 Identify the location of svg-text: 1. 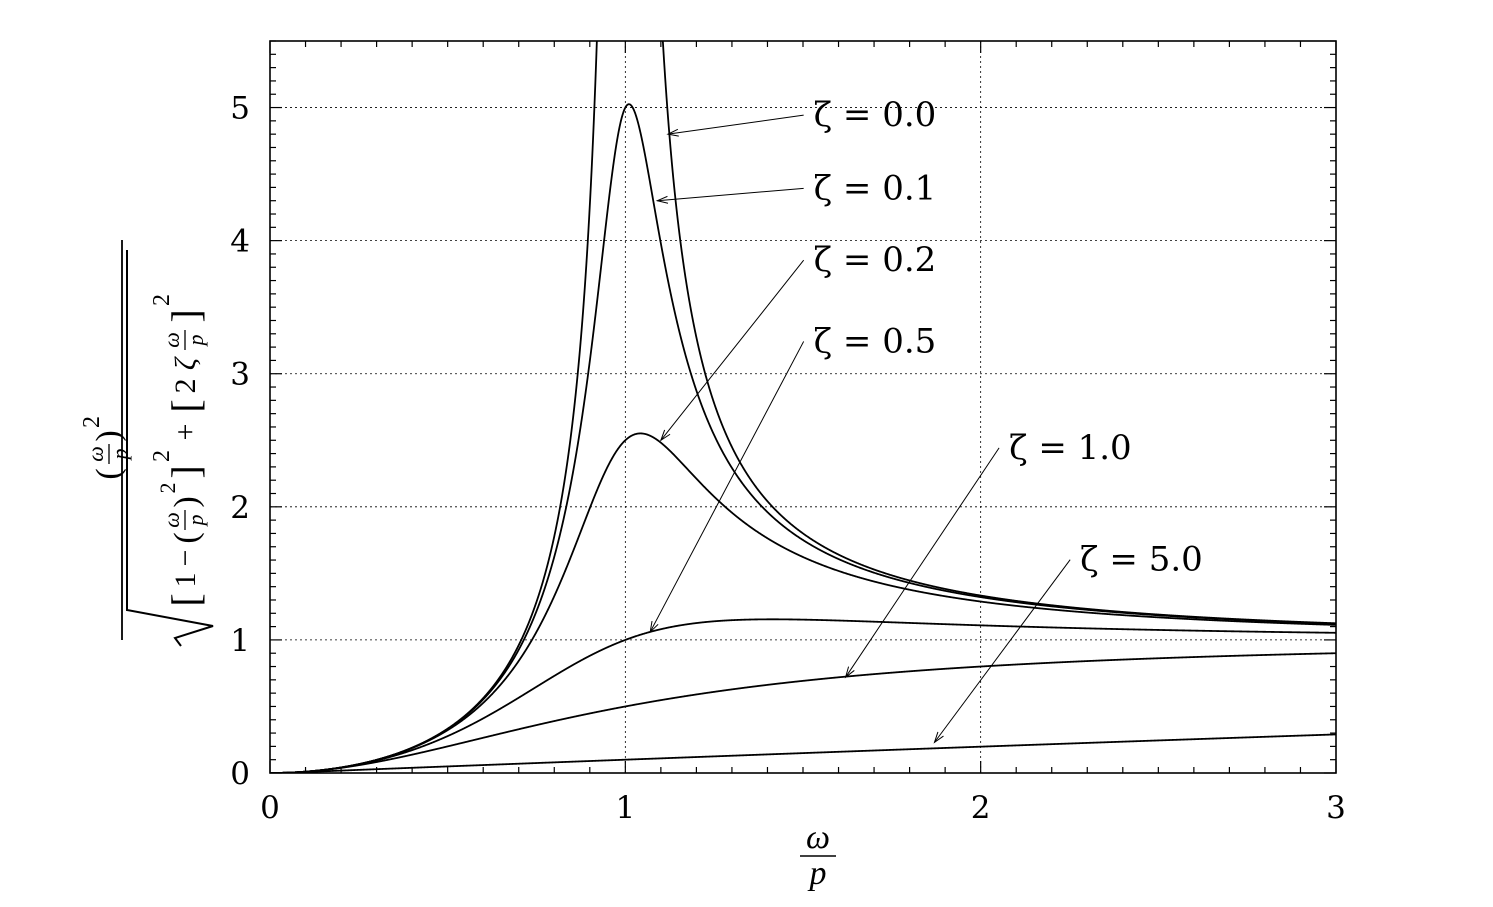
(185, 580).